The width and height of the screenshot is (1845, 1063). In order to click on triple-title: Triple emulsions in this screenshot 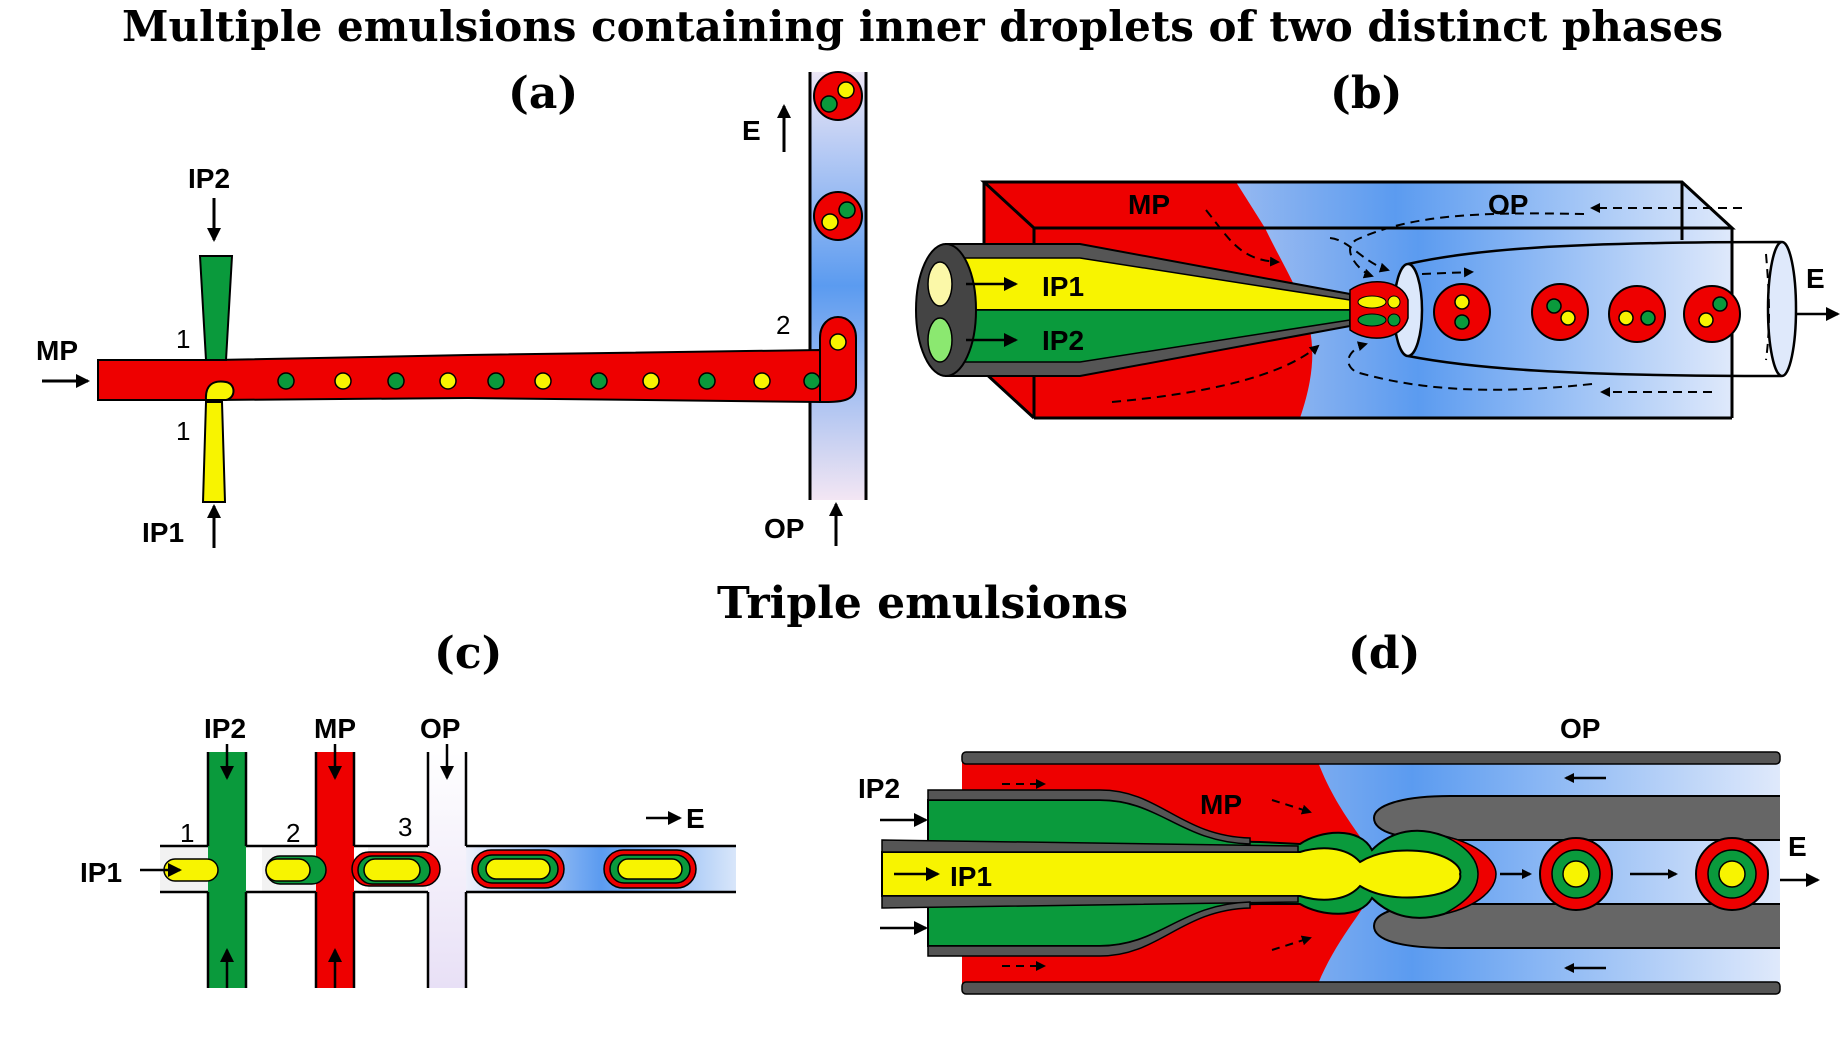, I will do `click(922, 603)`.